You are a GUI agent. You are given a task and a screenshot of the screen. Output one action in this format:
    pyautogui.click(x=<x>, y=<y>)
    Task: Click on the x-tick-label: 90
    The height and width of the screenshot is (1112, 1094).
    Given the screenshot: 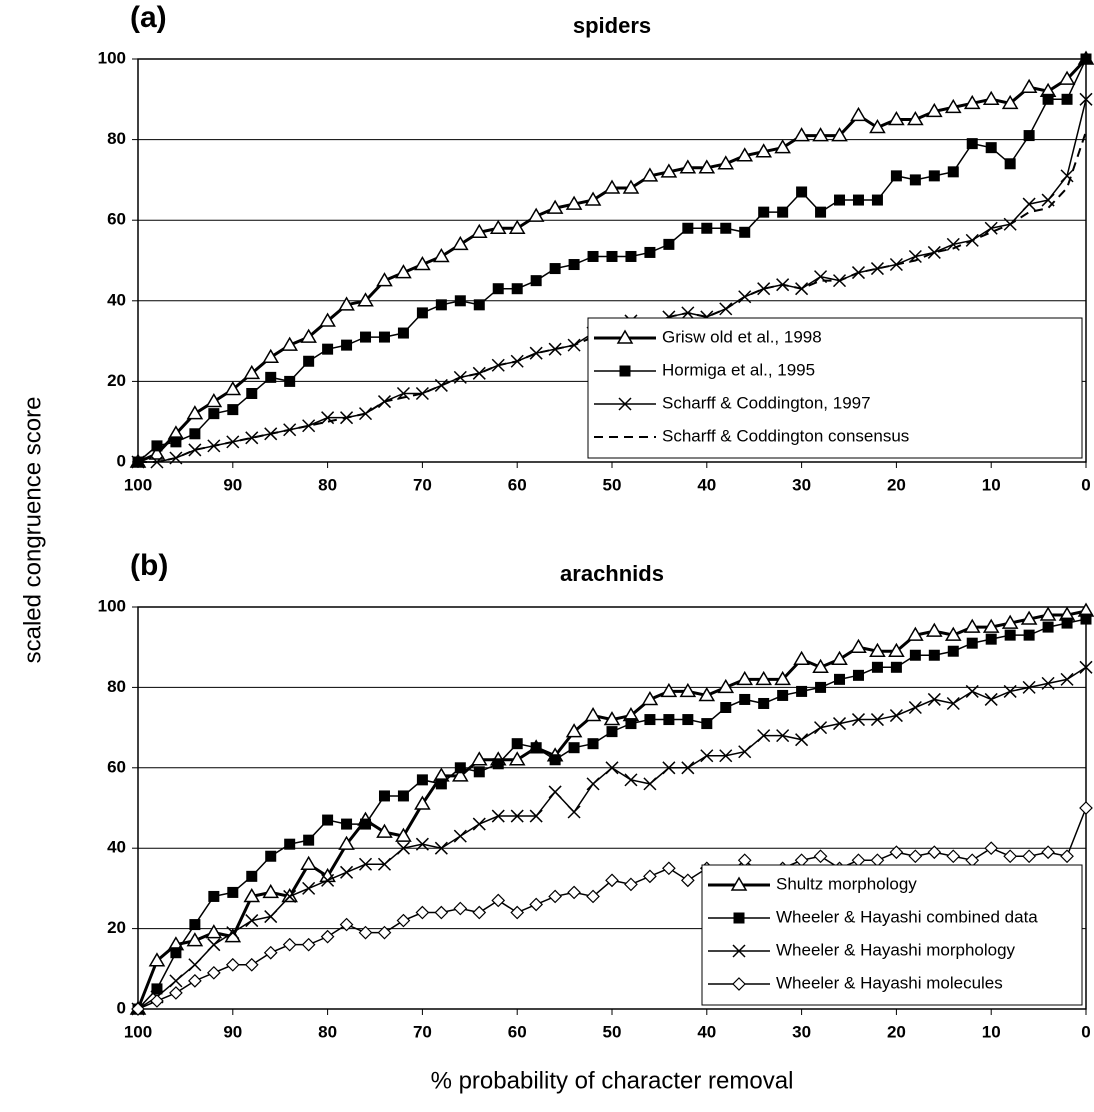 What is the action you would take?
    pyautogui.click(x=232, y=1031)
    